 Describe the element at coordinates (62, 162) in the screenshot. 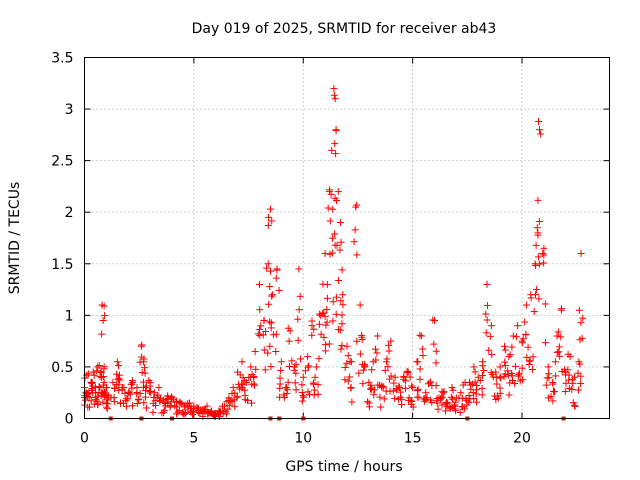

I see `y-tick-label: 2.5` at that location.